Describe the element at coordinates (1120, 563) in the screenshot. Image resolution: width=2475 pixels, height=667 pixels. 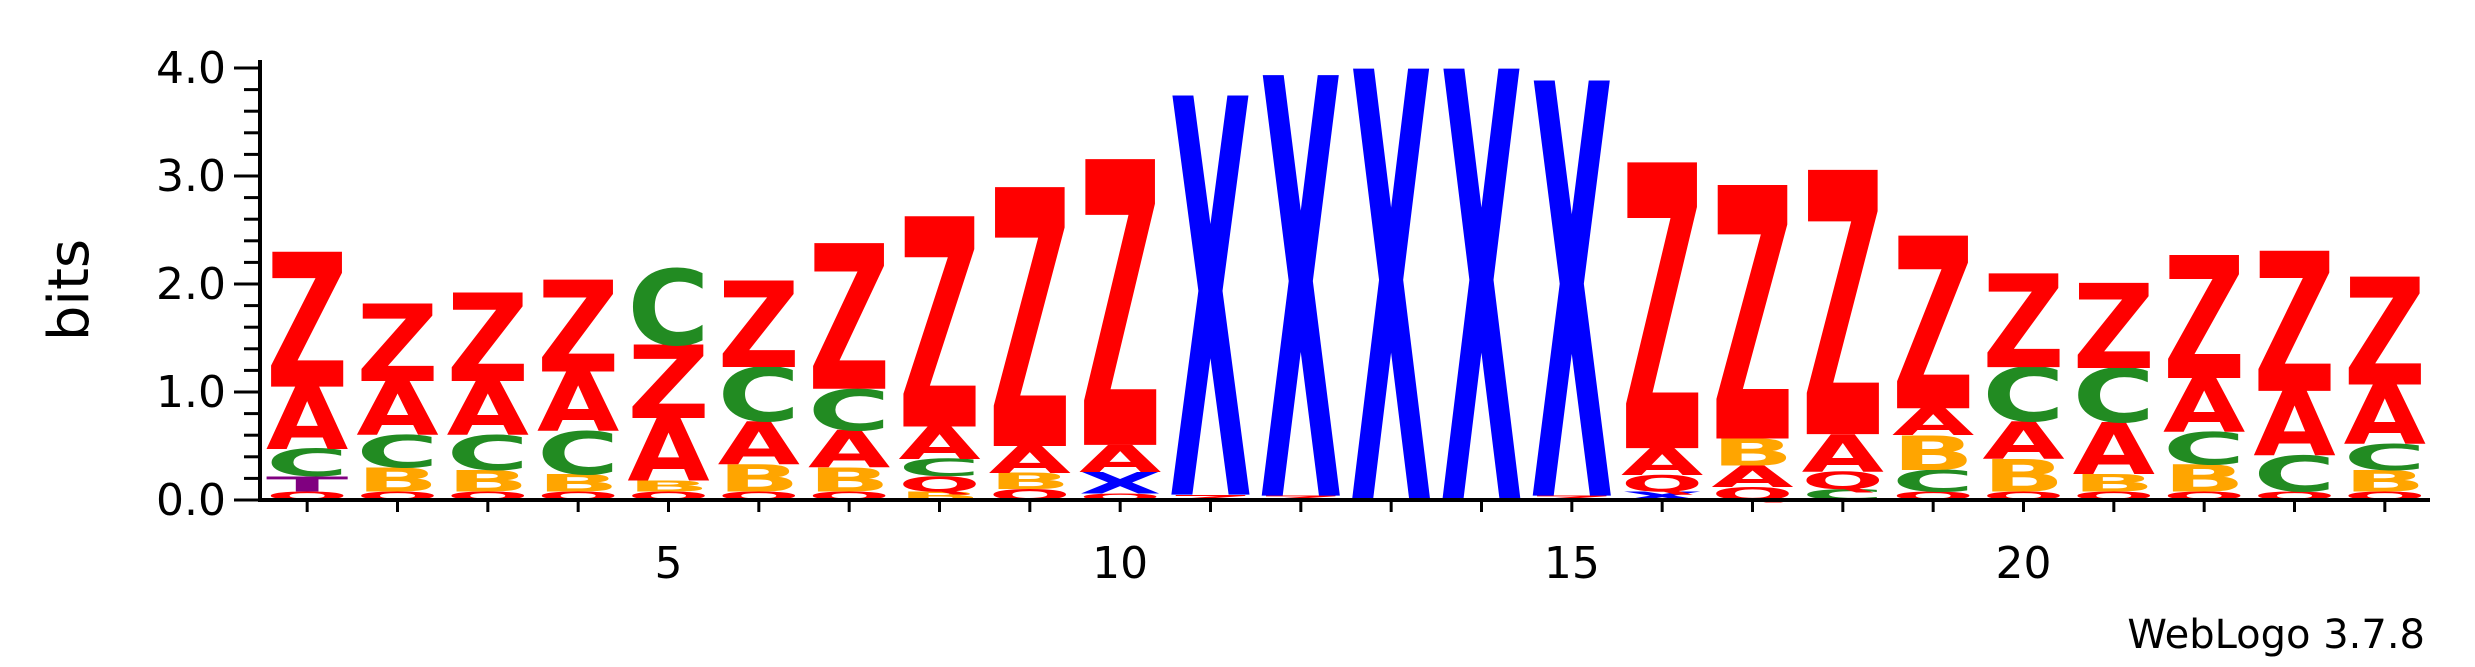
I see `x-tick-label: 10` at that location.